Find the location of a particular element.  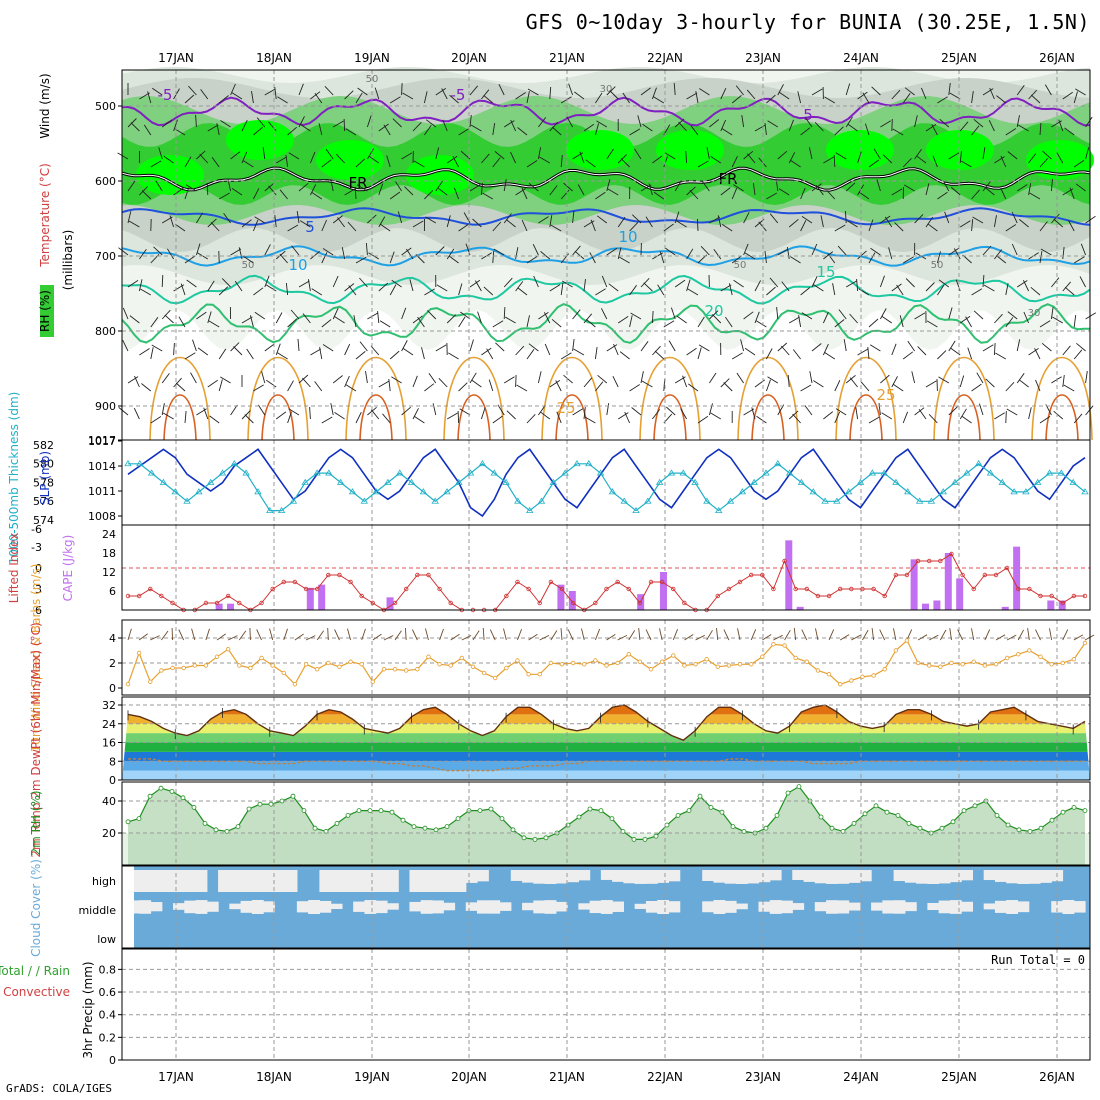

top-date-label-5: 22JAN is located at coordinates (665, 58).